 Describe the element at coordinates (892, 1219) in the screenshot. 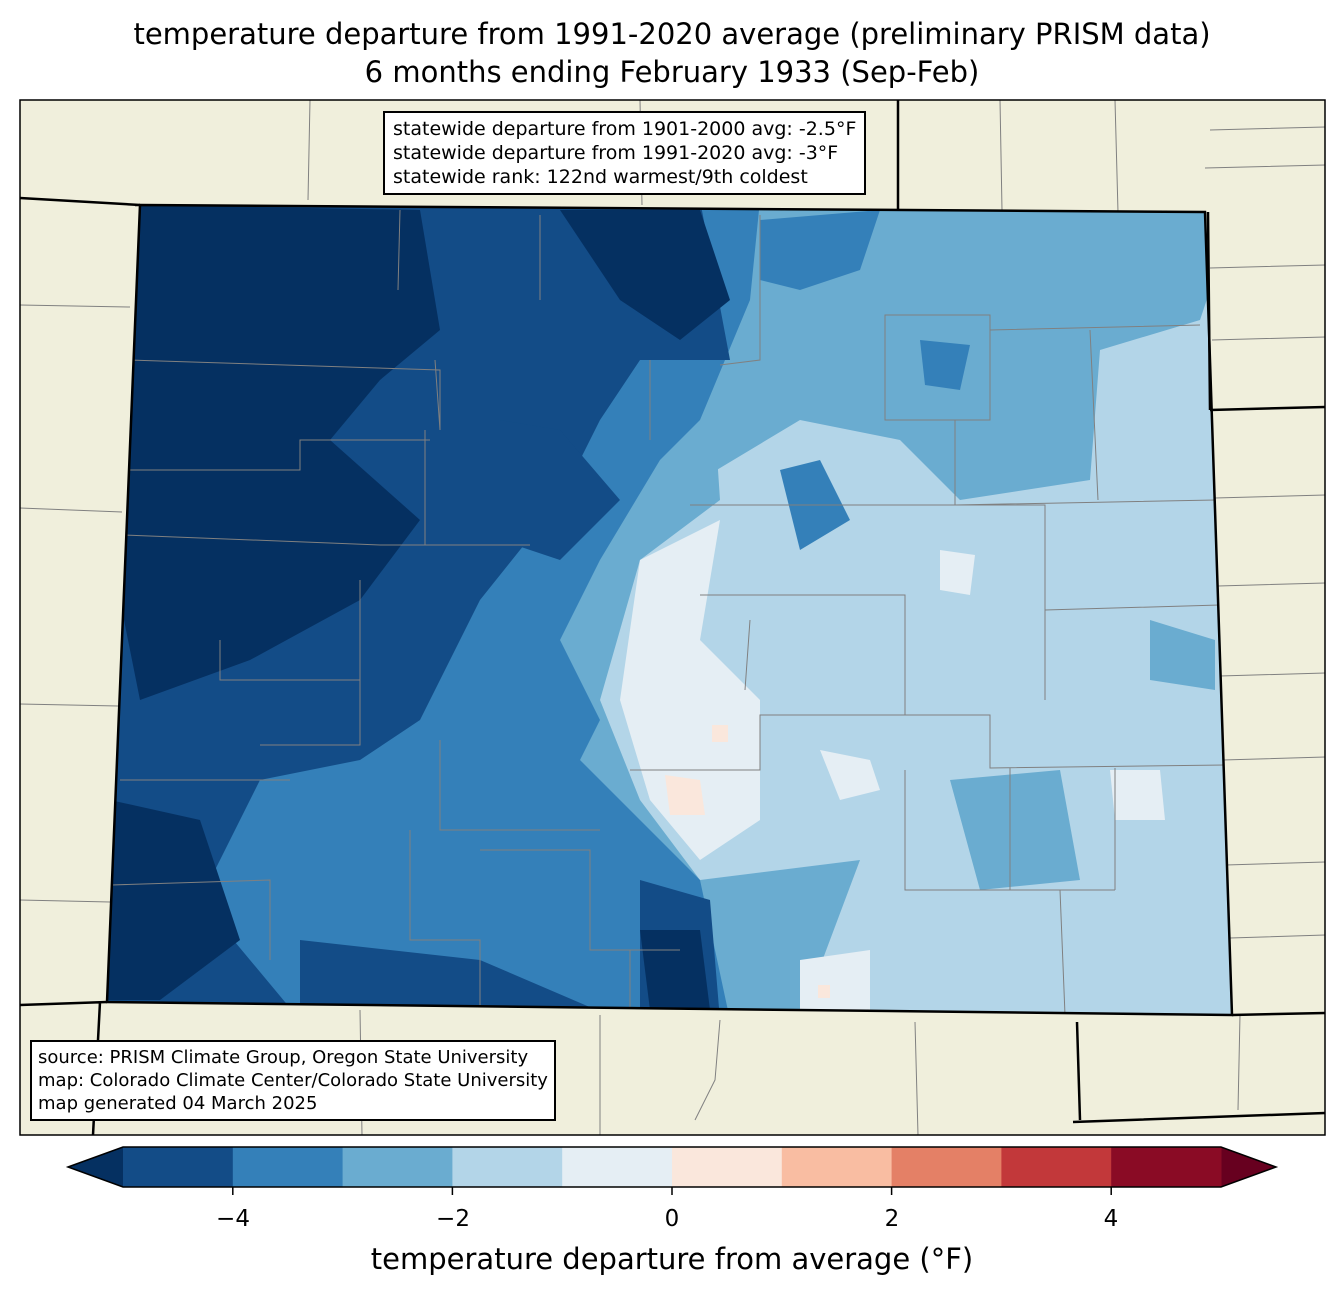

I see `colorbar-tick-label: 2` at that location.